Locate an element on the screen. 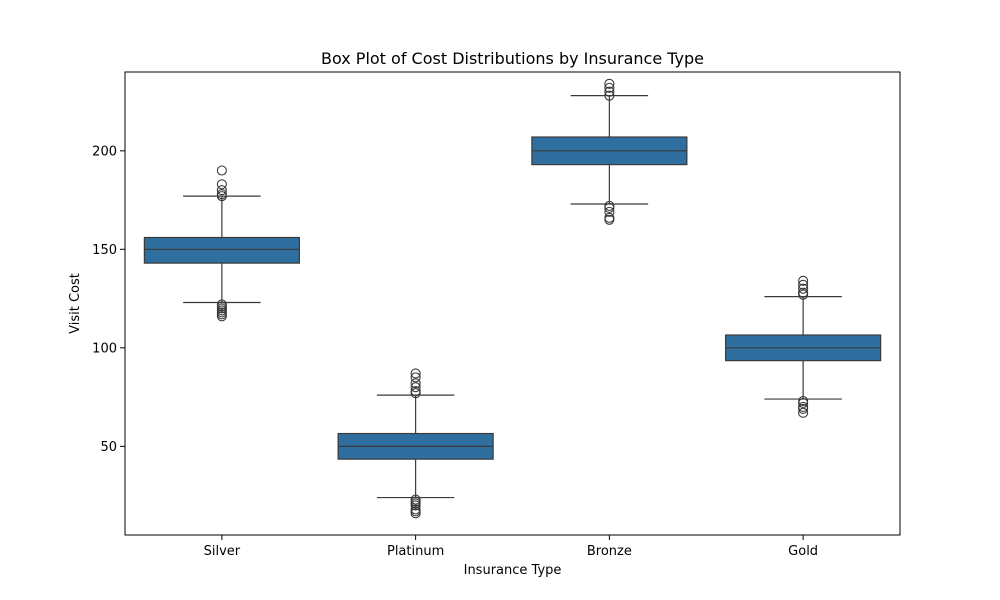 The height and width of the screenshot is (600, 1000). x-axis-label: Insurance Type is located at coordinates (513, 570).